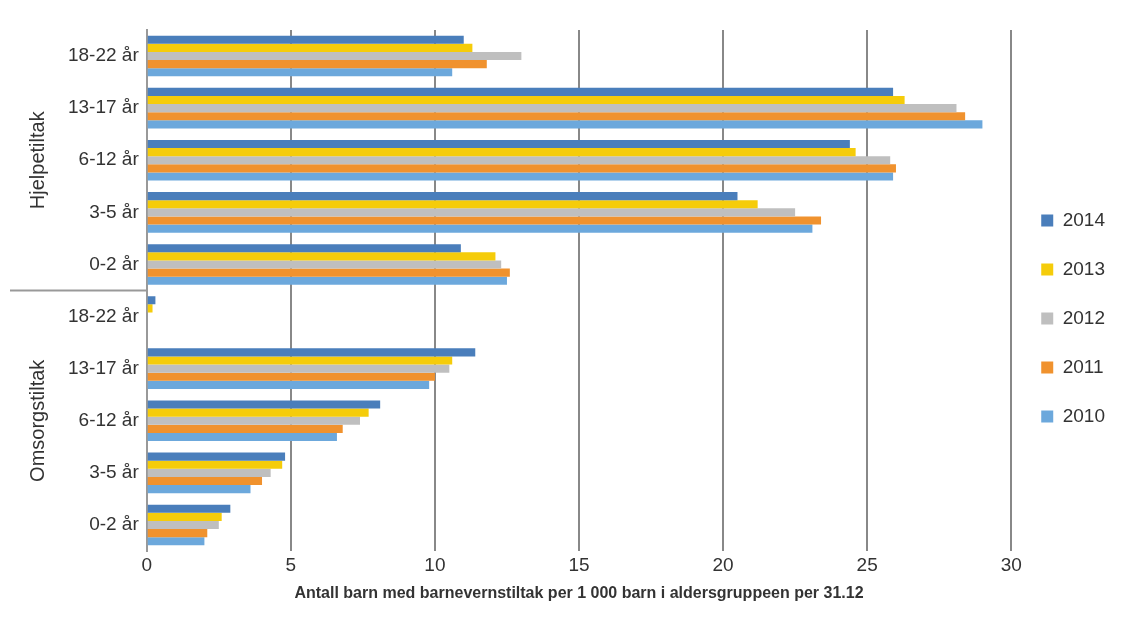 This screenshot has width=1125, height=627. Describe the element at coordinates (147, 564) in the screenshot. I see `x-tick-label: 0` at that location.